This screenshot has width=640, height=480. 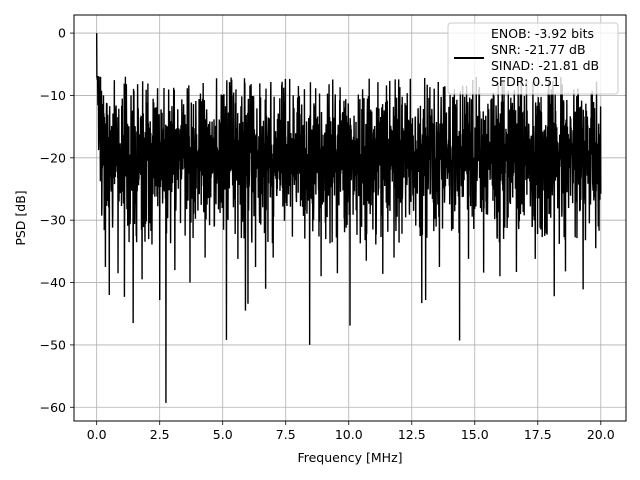 I want to click on x-tick-label: 7.5, so click(x=286, y=434).